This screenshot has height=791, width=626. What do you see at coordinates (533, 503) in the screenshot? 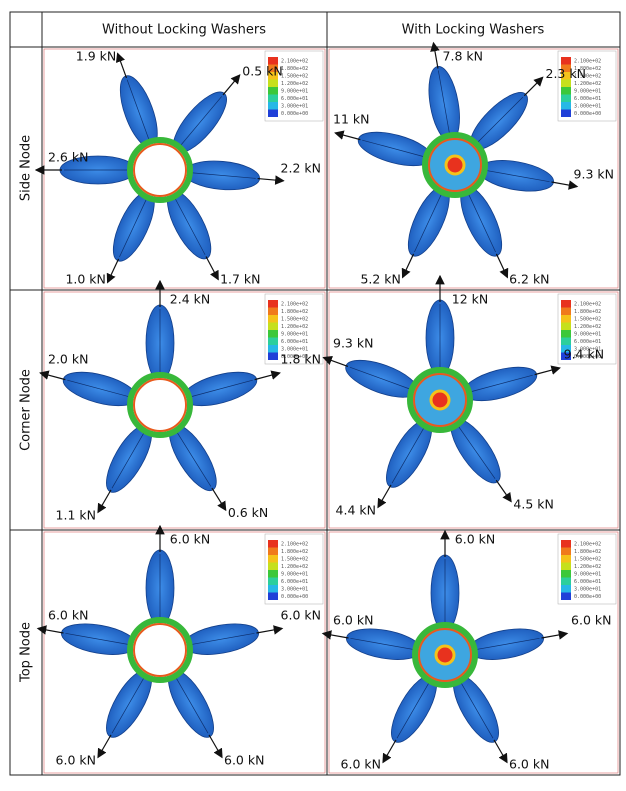
I see `load-label: 4.5 kN` at bounding box center [533, 503].